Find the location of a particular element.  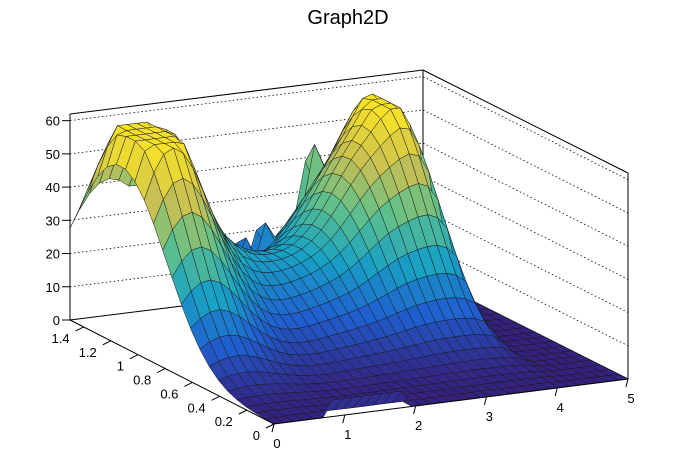

y-tick-label: 1 is located at coordinates (120, 366).